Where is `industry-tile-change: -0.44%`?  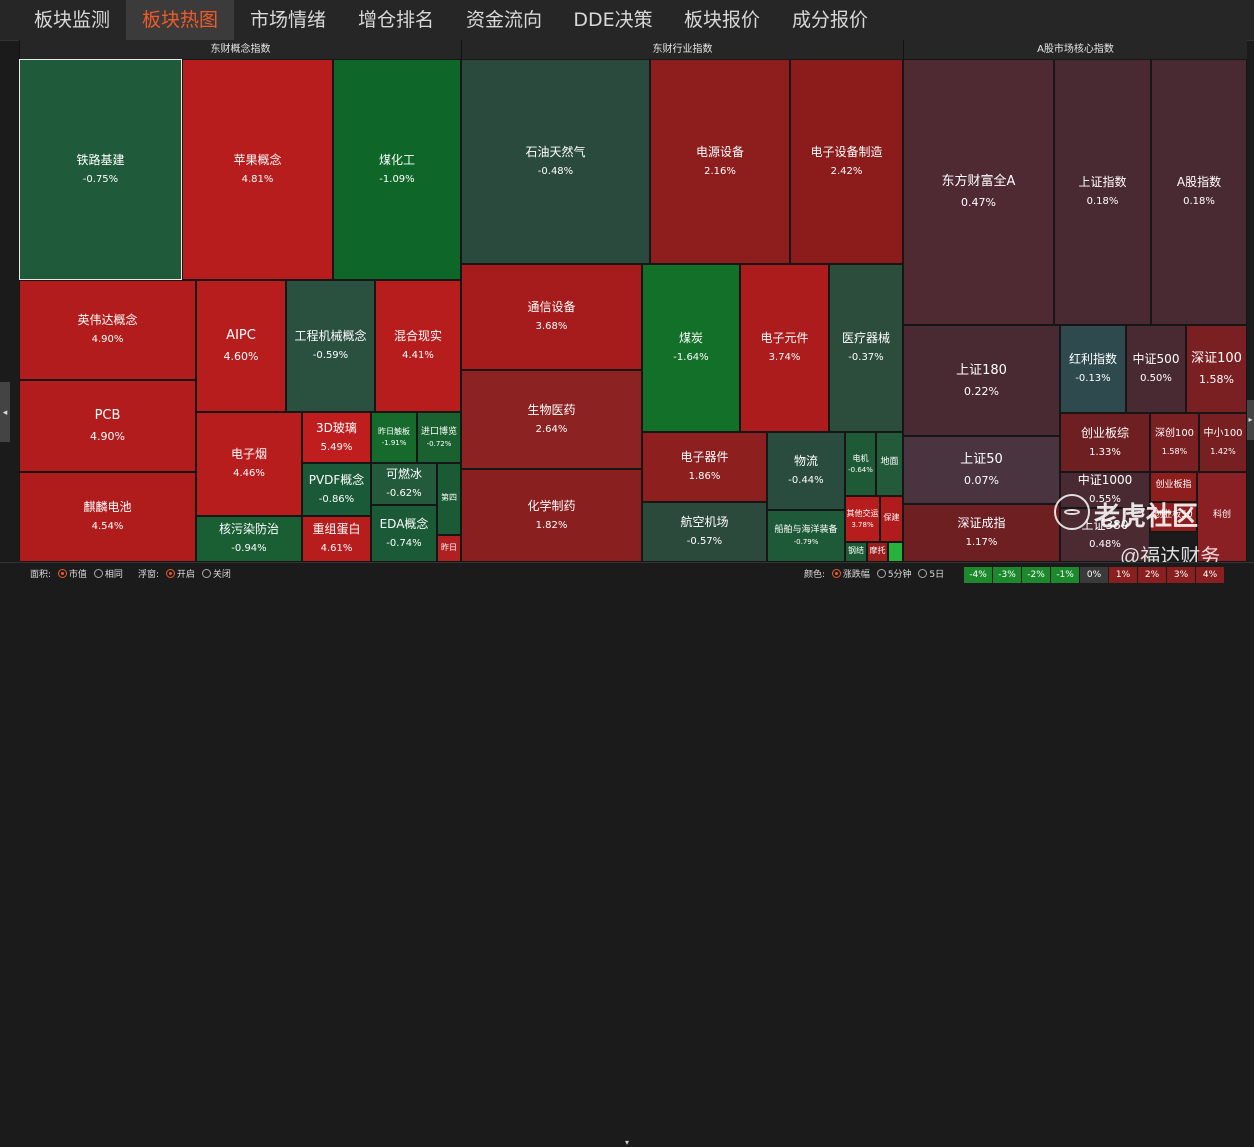 industry-tile-change: -0.44% is located at coordinates (806, 481).